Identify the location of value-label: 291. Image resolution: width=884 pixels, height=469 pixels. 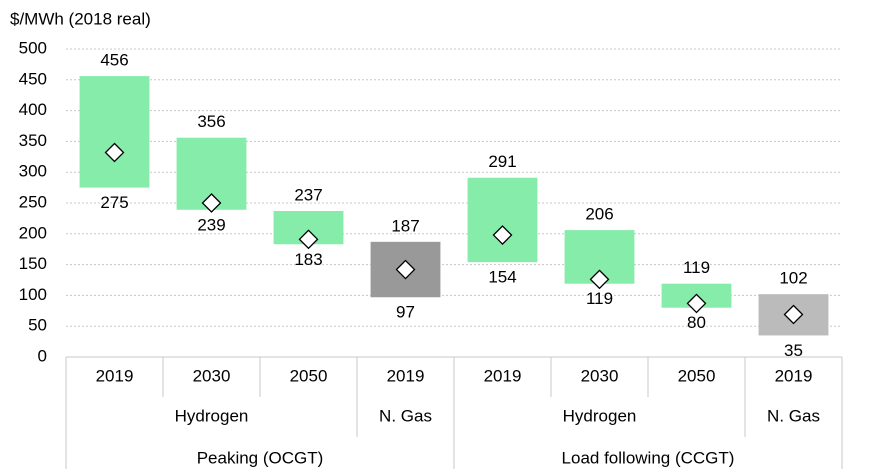
(502, 161).